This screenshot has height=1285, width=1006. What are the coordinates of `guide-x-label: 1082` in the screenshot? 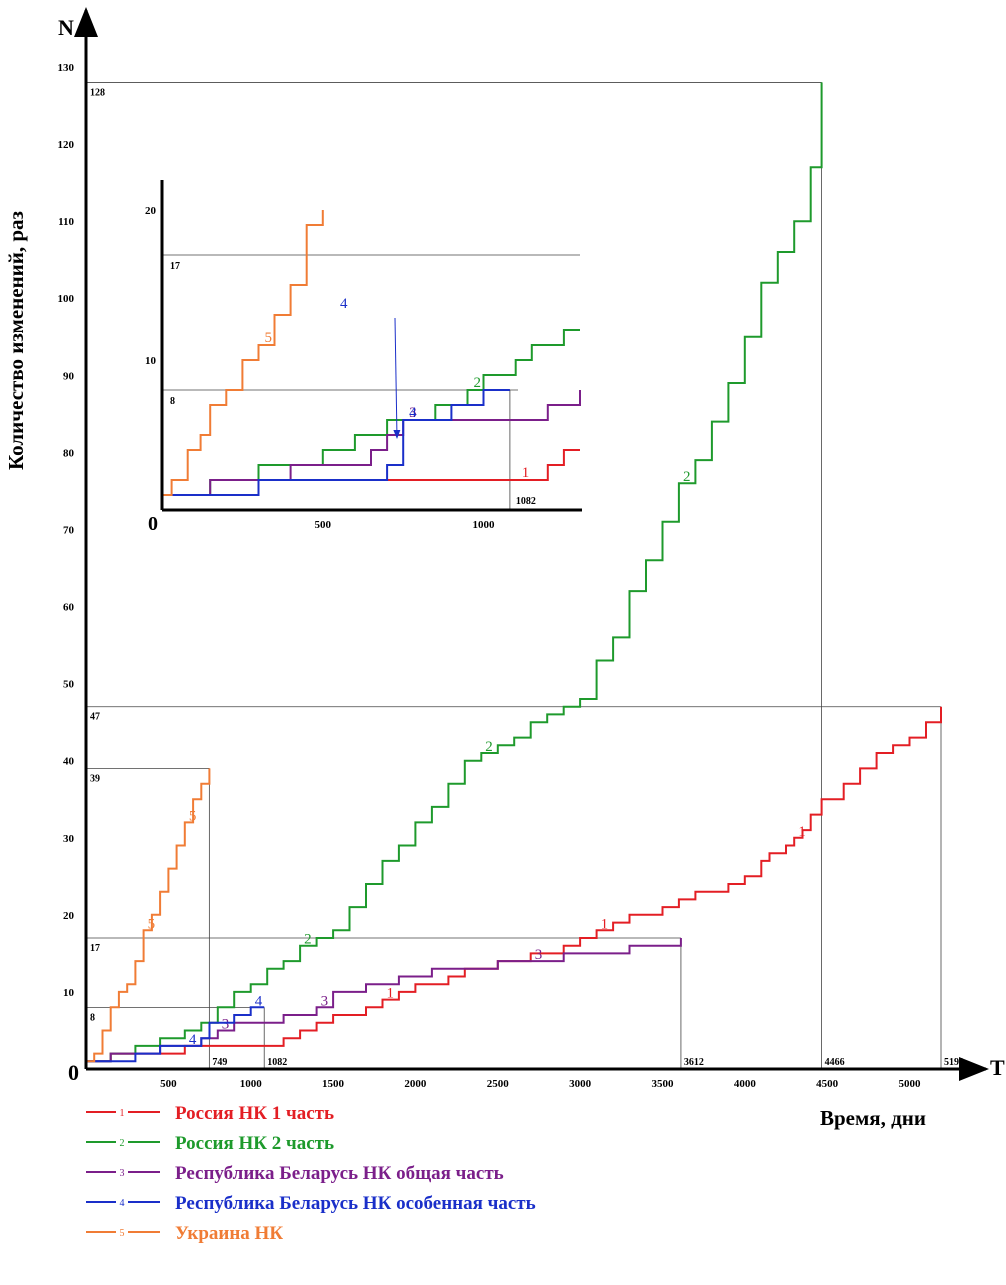 It's located at (277, 1062).